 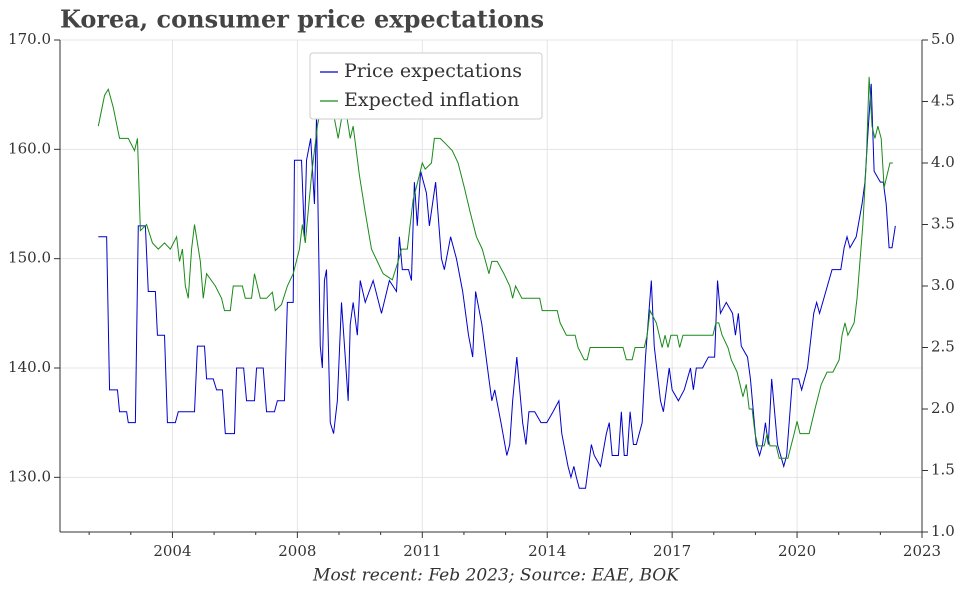 I want to click on y2-tick-label: 5.0, so click(x=943, y=39).